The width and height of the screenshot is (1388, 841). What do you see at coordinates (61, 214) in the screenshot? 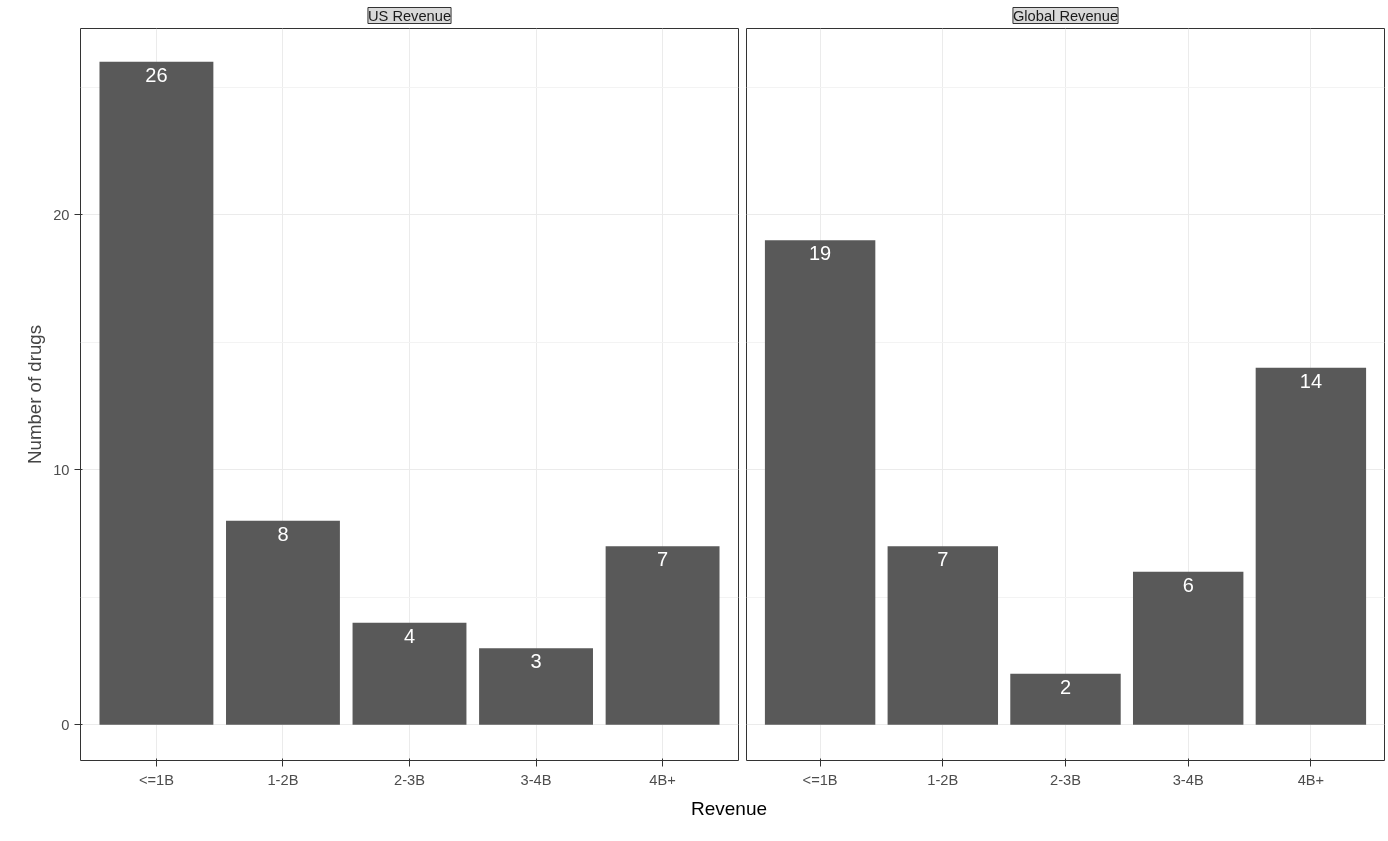
I see `y-tick-label: 20` at bounding box center [61, 214].